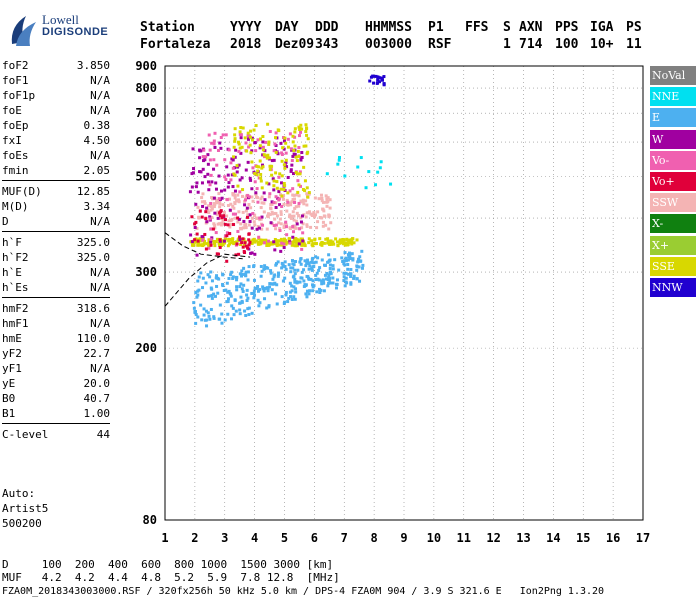 The image size is (700, 600). Describe the element at coordinates (146, 66) in the screenshot. I see `y-tick-label: 900` at that location.